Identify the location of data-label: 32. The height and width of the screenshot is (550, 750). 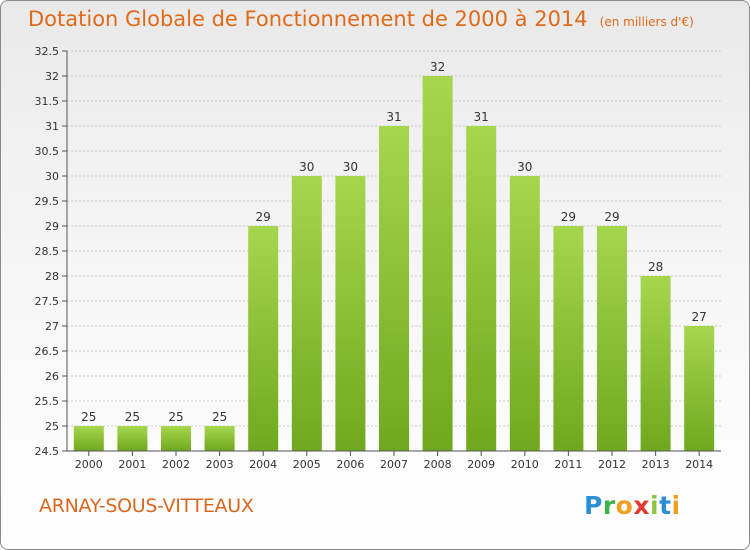
(437, 67).